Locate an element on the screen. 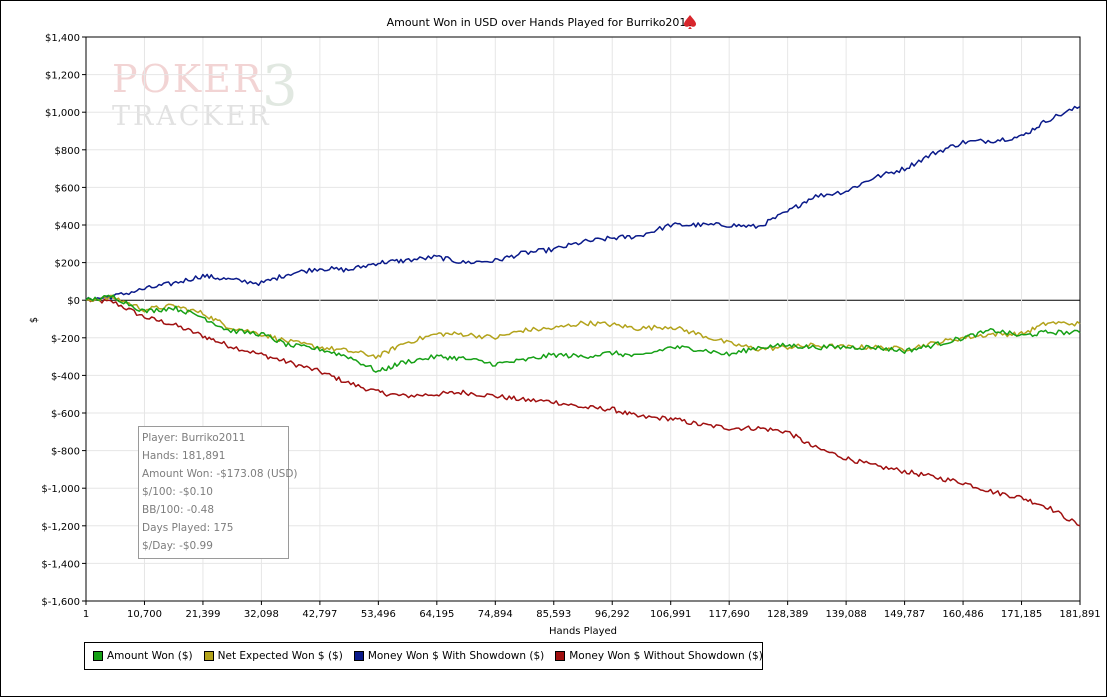  x-tick-label: 160,486 is located at coordinates (962, 614).